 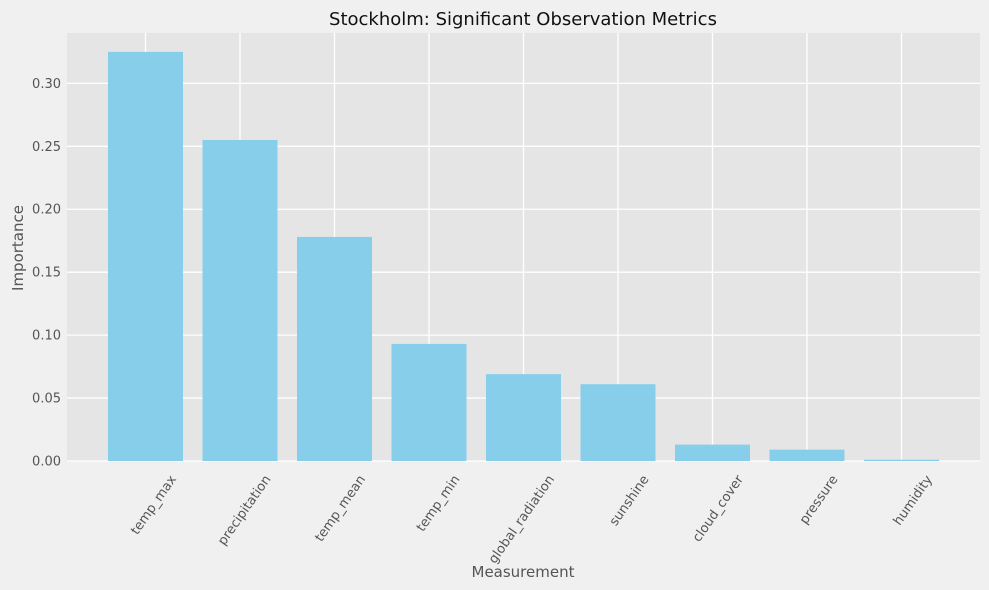 I want to click on y-tick-label: 0.15, so click(x=46, y=273).